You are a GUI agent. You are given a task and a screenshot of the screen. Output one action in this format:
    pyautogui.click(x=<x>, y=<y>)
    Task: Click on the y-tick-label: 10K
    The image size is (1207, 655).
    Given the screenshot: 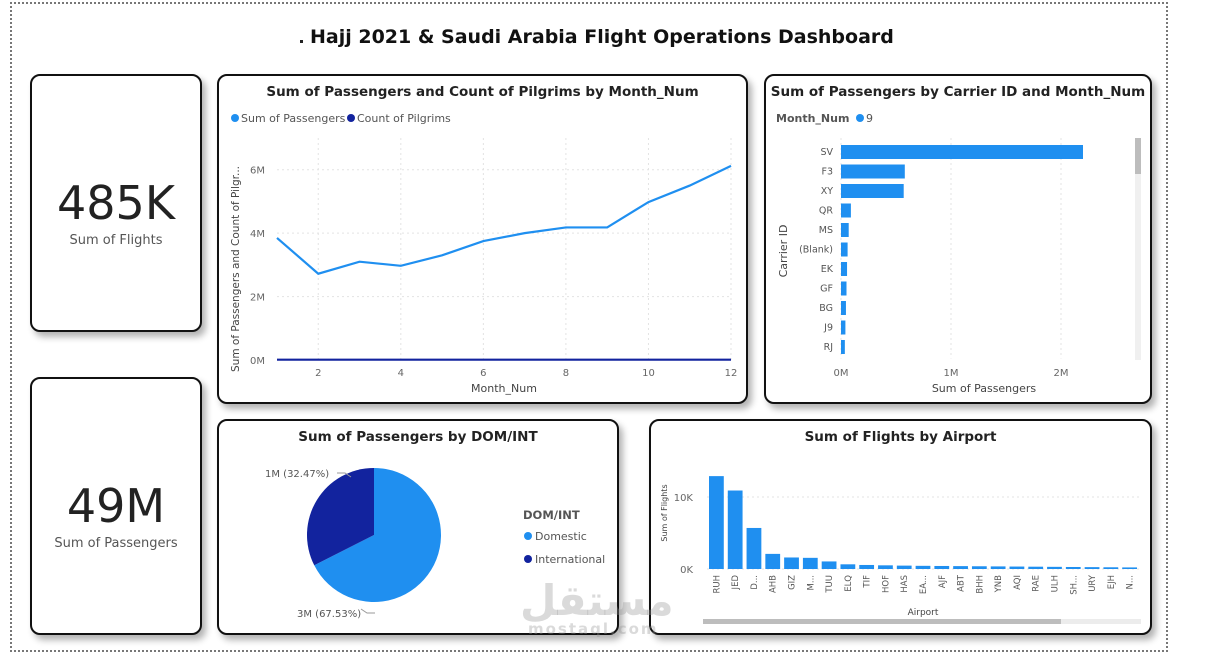 What is the action you would take?
    pyautogui.click(x=684, y=498)
    